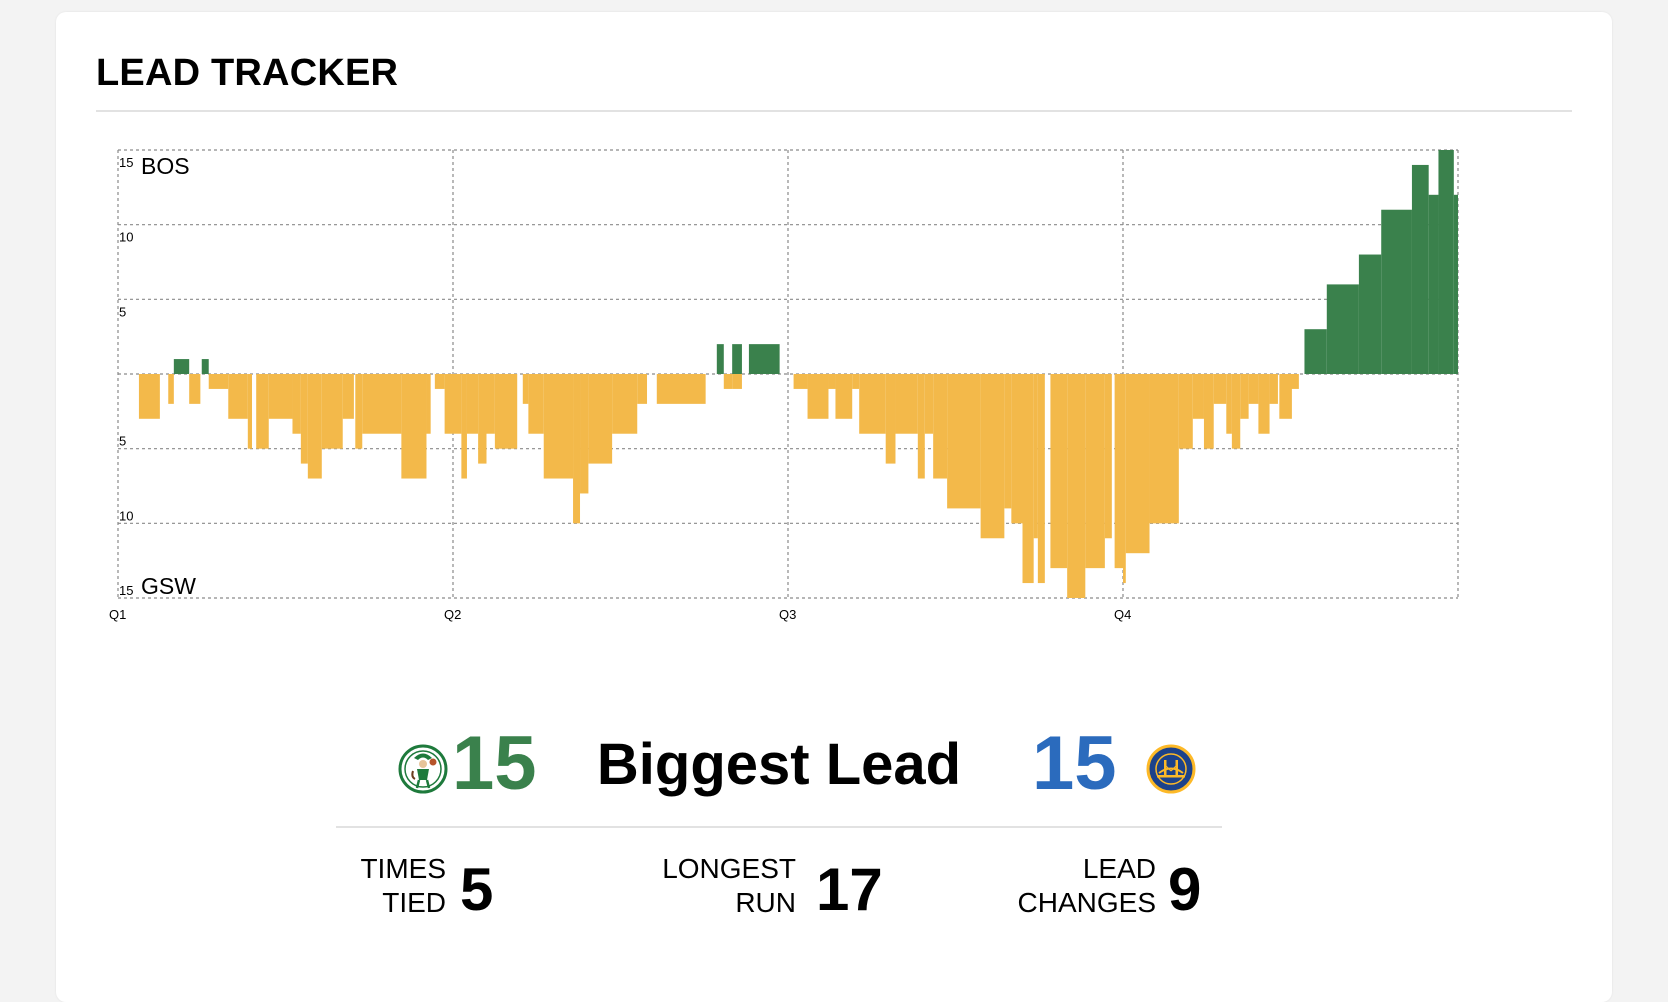  What do you see at coordinates (1074, 763) in the screenshot?
I see `gsw-biggest-lead: 15` at bounding box center [1074, 763].